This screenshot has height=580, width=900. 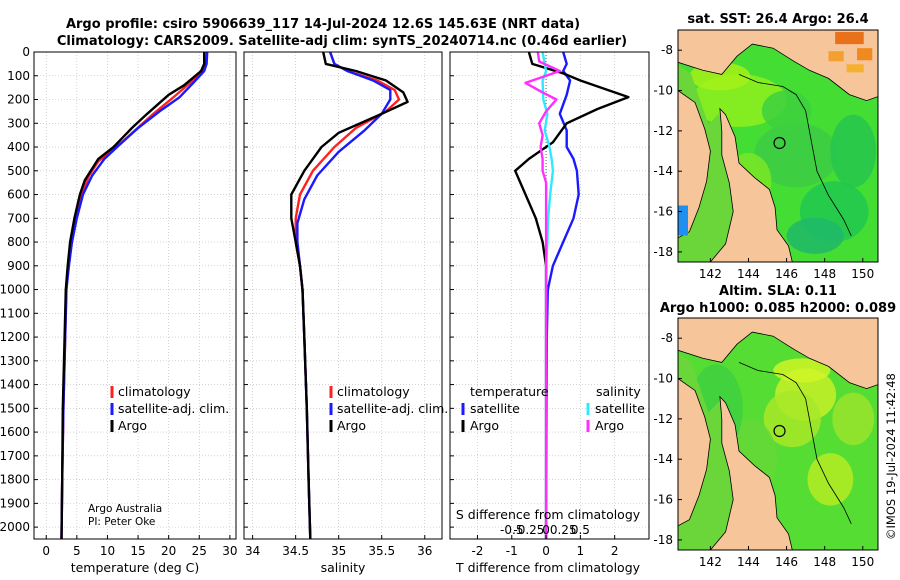 What do you see at coordinates (562, 295) in the screenshot?
I see `series-line-t-satellite` at bounding box center [562, 295].